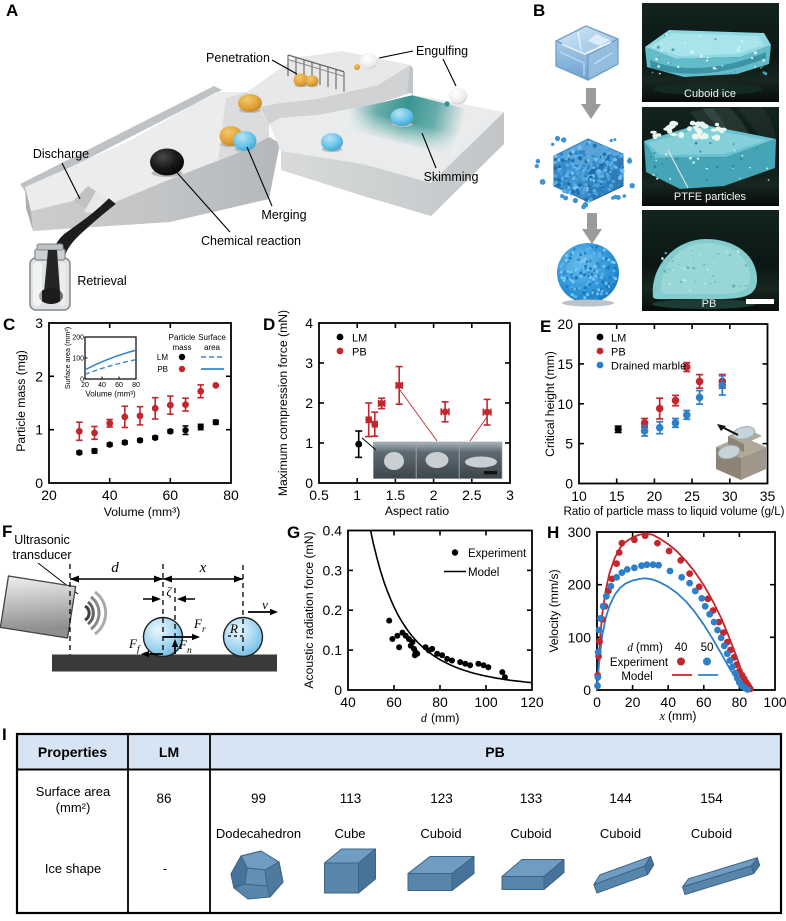 The width and height of the screenshot is (786, 921). What do you see at coordinates (442, 51) in the screenshot?
I see `svg-text: Engulfing` at bounding box center [442, 51].